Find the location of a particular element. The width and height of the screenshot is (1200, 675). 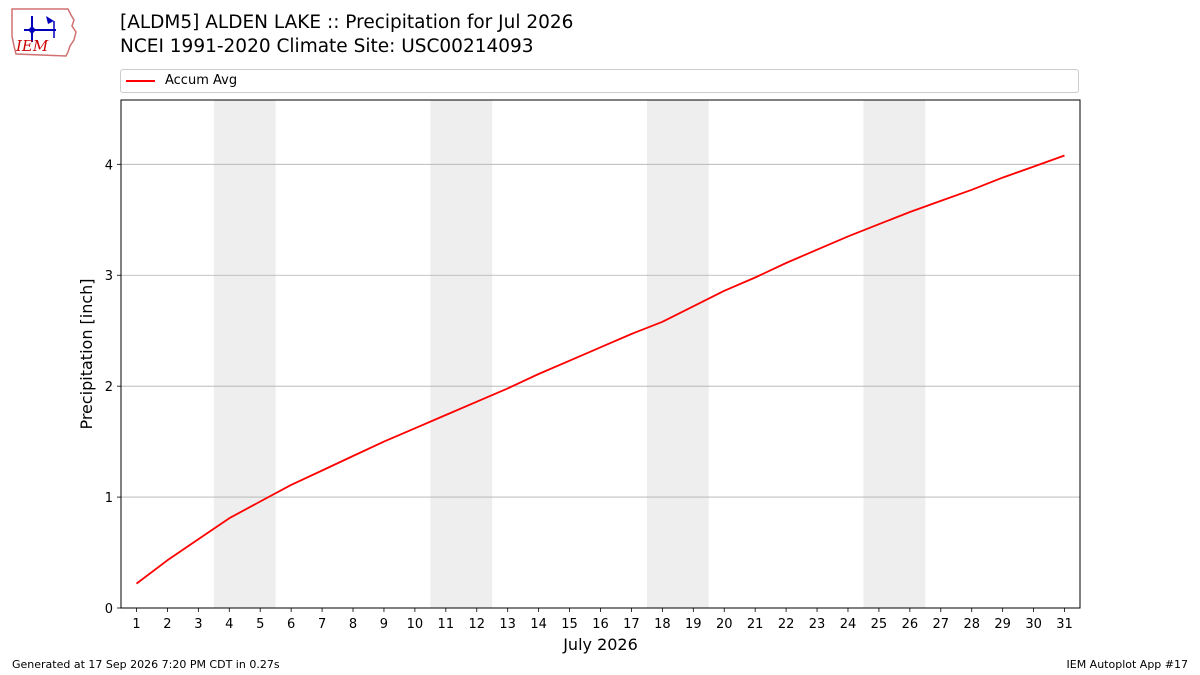

y-tick-label: 3 is located at coordinates (109, 276).